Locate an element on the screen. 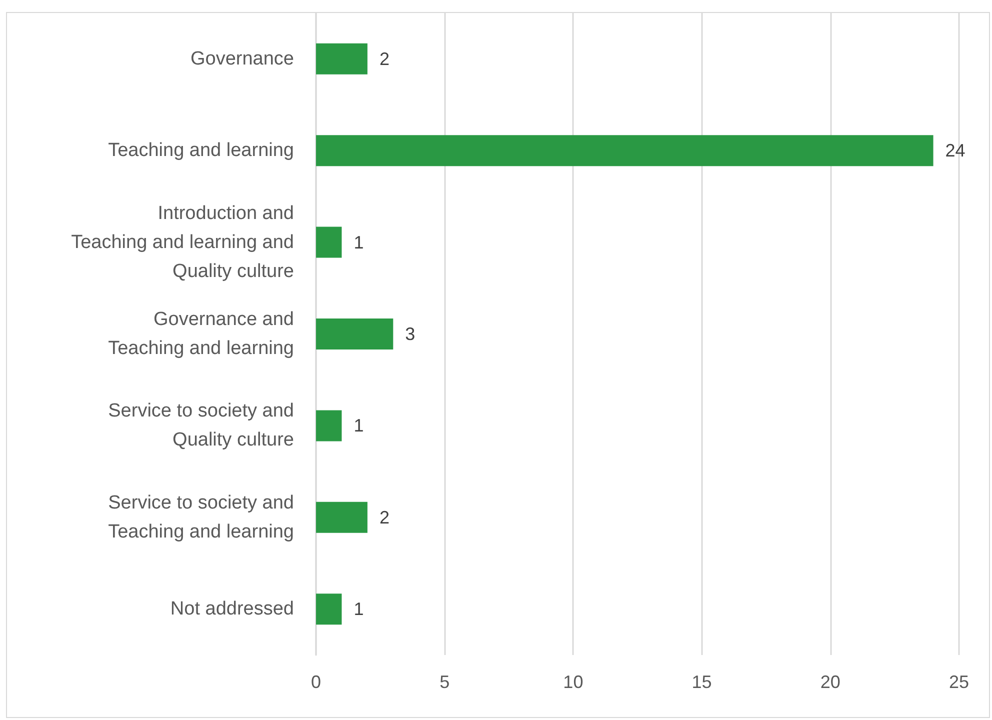 Image resolution: width=992 pixels, height=720 pixels. y-tick-label: Teaching and learning is located at coordinates (201, 151).